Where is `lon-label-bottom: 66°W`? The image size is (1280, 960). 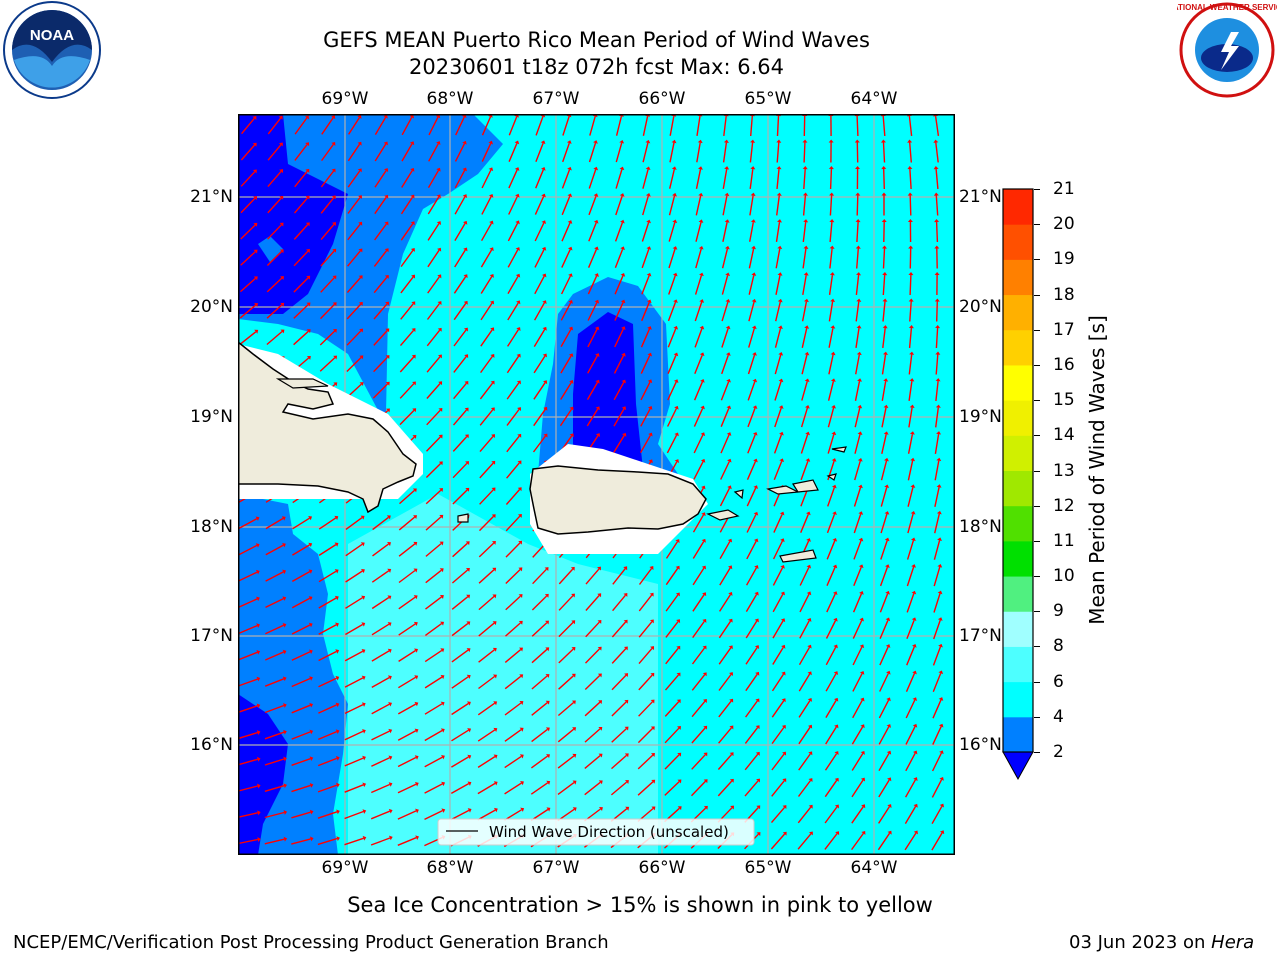 lon-label-bottom: 66°W is located at coordinates (662, 868).